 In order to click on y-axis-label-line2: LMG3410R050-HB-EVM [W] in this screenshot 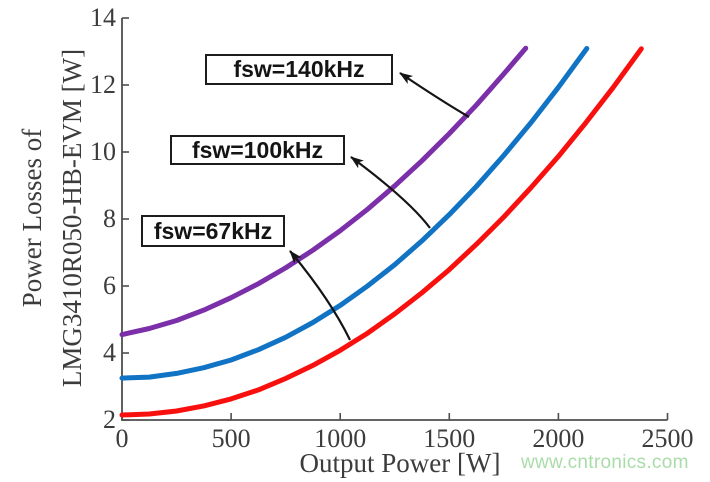, I will do `click(72, 218)`.